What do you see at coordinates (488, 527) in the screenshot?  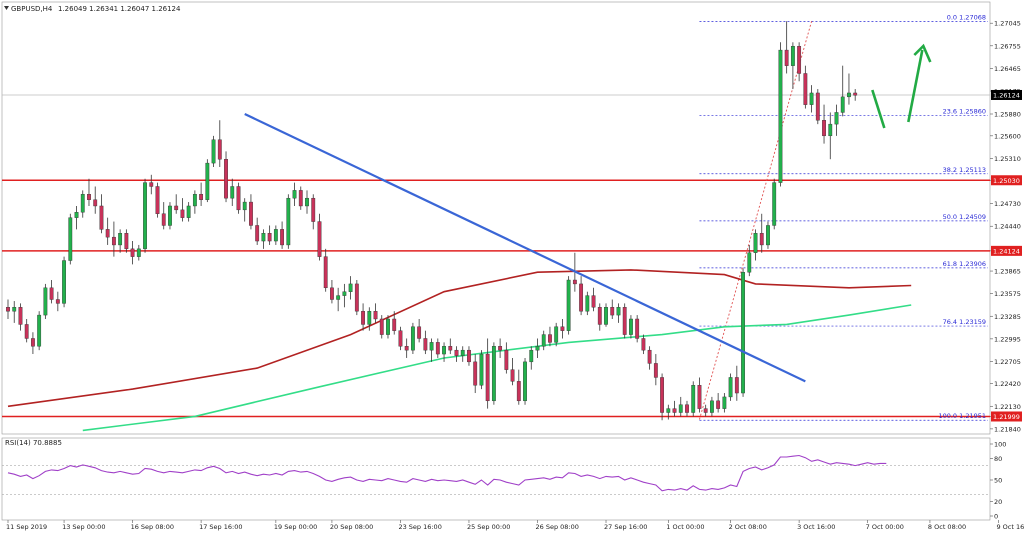 I see `x-axis-tick-label: 25 Sep 00:00` at bounding box center [488, 527].